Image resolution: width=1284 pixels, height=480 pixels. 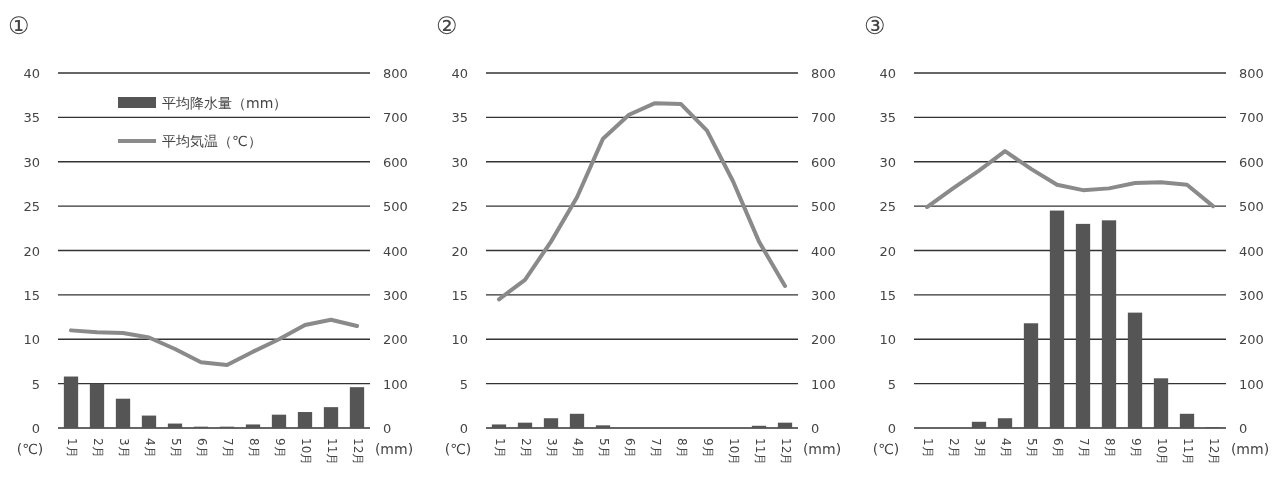 I want to click on x-tick-label: 11月, so click(x=331, y=452).